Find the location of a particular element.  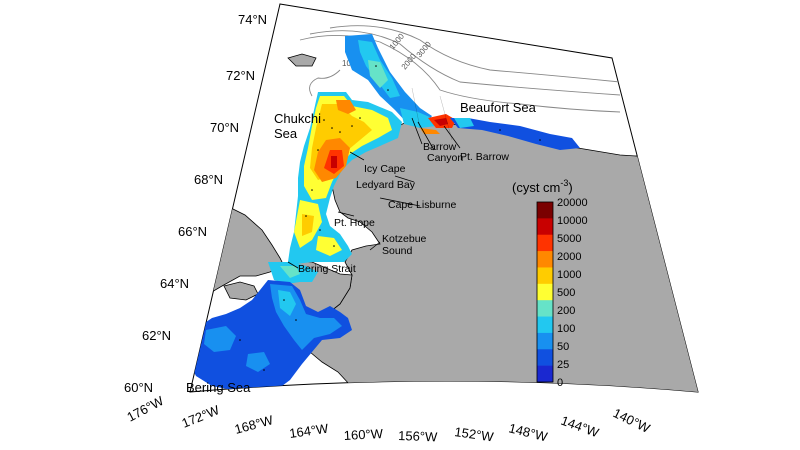

contour-label-100: 100 is located at coordinates (349, 63).